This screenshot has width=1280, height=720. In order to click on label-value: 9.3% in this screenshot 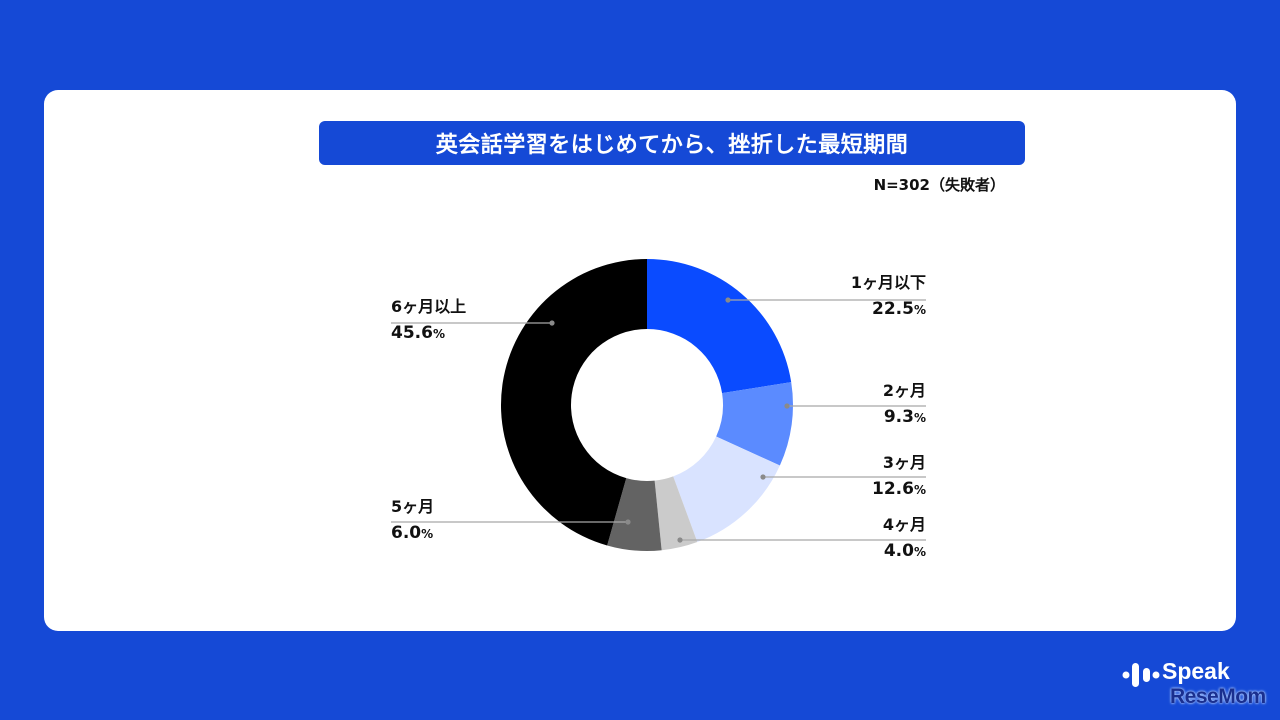, I will do `click(904, 417)`.